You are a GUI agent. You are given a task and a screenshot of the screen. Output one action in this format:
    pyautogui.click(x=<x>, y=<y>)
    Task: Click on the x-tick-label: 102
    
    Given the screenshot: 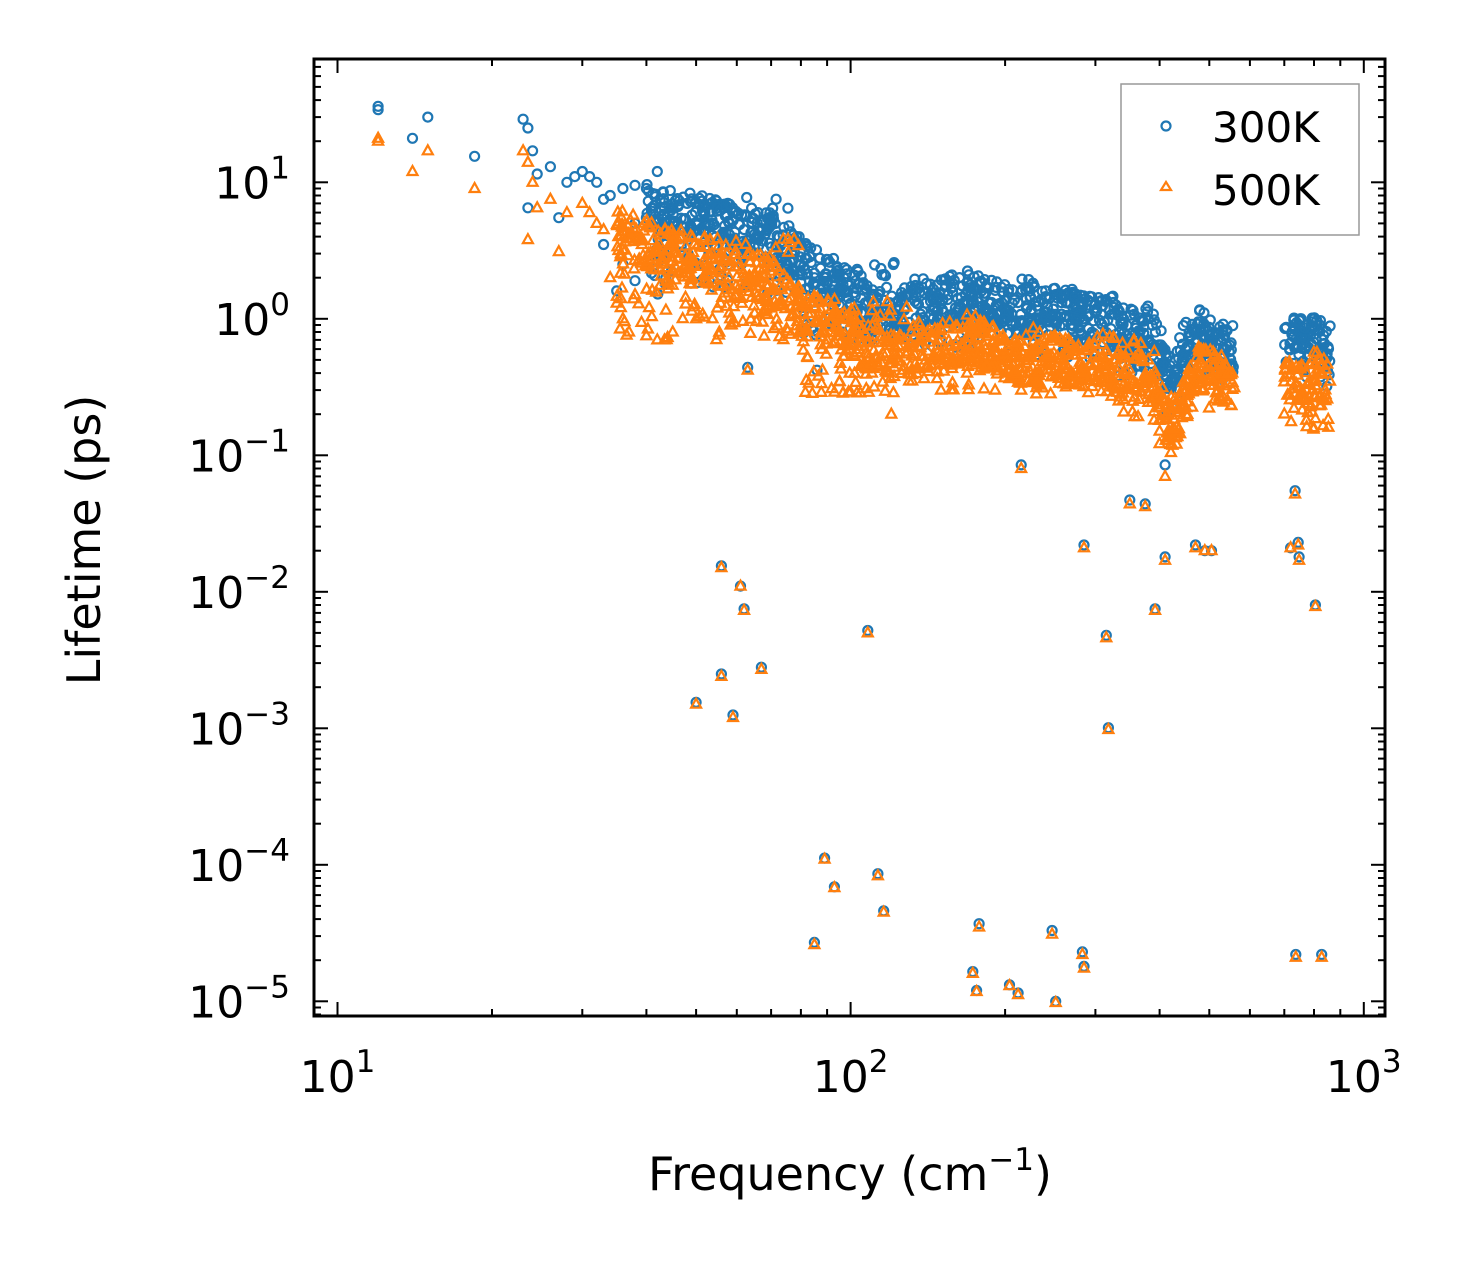 What is the action you would take?
    pyautogui.click(x=851, y=1073)
    